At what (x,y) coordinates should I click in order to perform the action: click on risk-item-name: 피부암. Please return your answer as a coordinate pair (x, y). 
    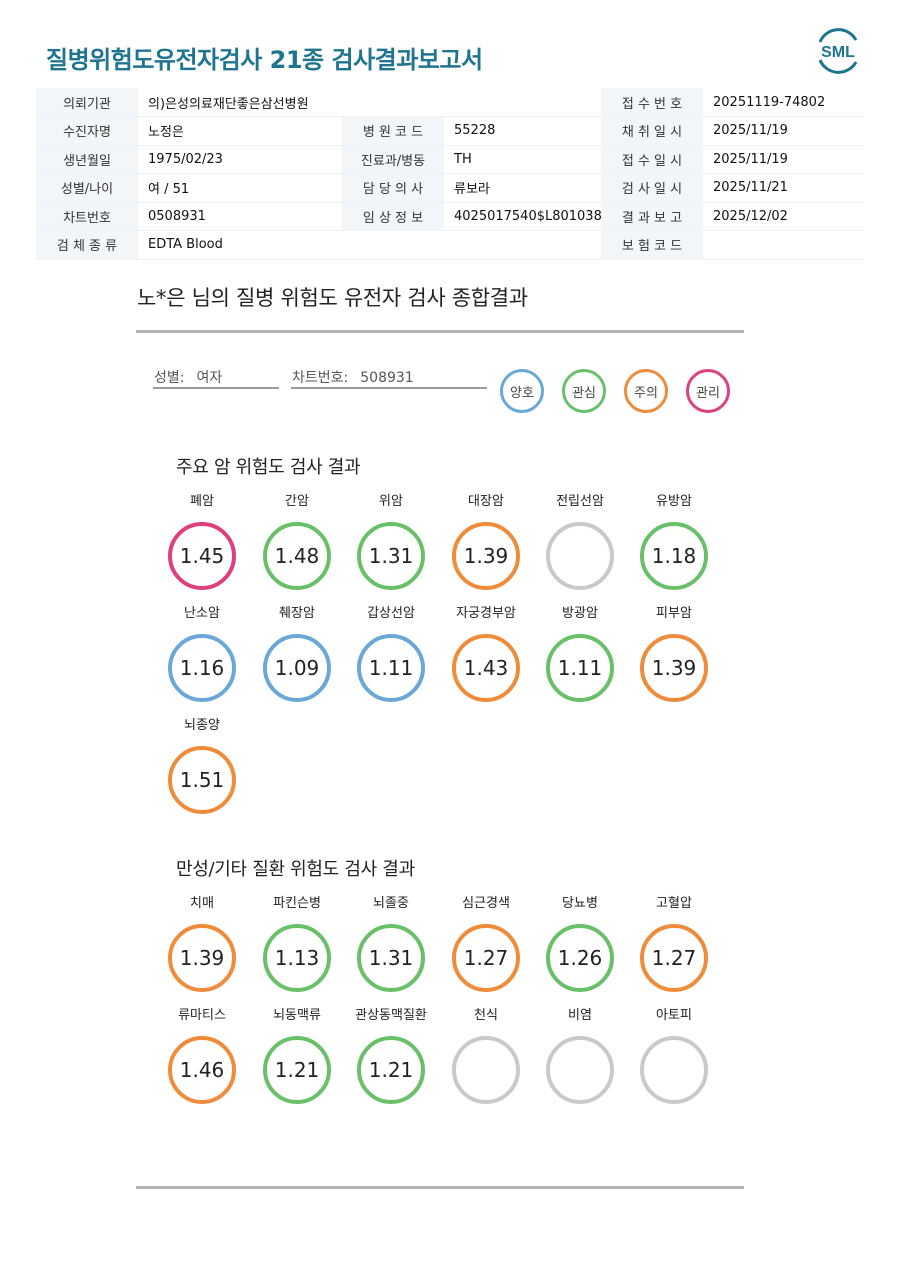
    Looking at the image, I should click on (674, 613).